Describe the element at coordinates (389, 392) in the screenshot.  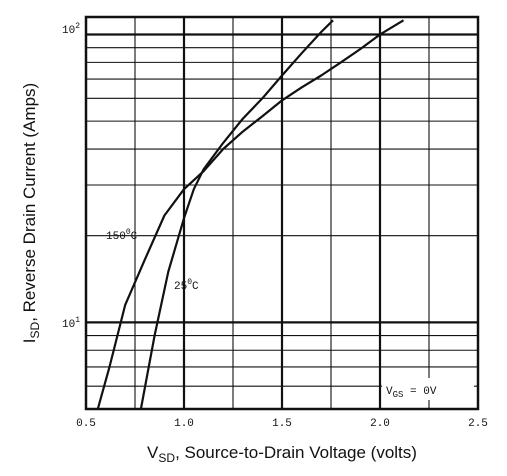
I see `condition-label-main: V` at that location.